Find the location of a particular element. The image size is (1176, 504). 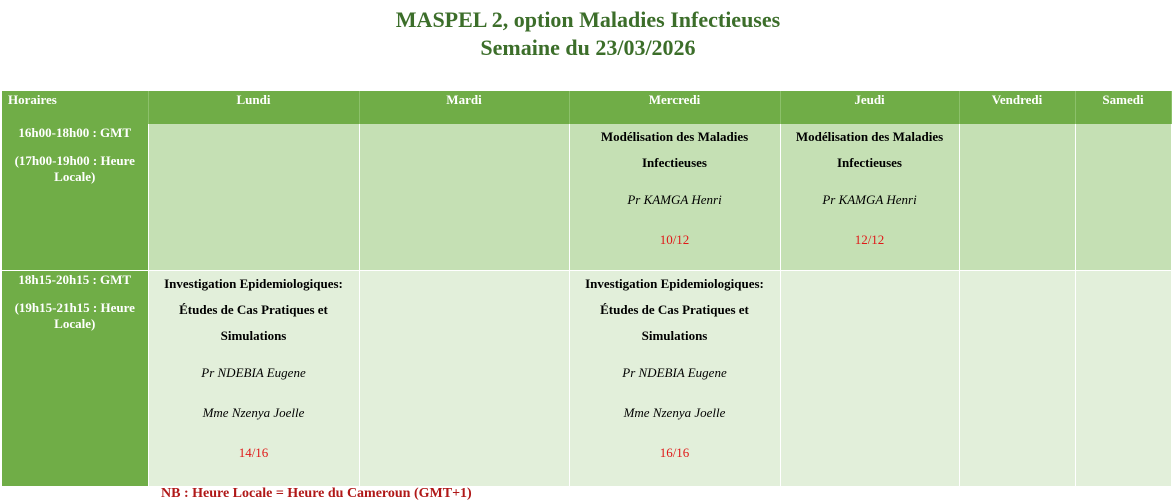

title-week: Semaine du 23/03/2026 is located at coordinates (588, 47).